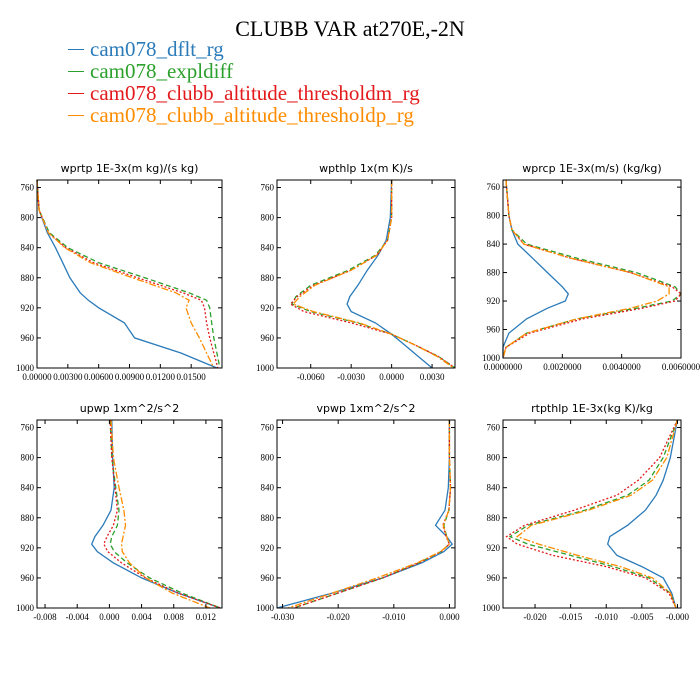 The width and height of the screenshot is (700, 700). Describe the element at coordinates (351, 377) in the screenshot. I see `x-tick-label: -0.0030` at that location.